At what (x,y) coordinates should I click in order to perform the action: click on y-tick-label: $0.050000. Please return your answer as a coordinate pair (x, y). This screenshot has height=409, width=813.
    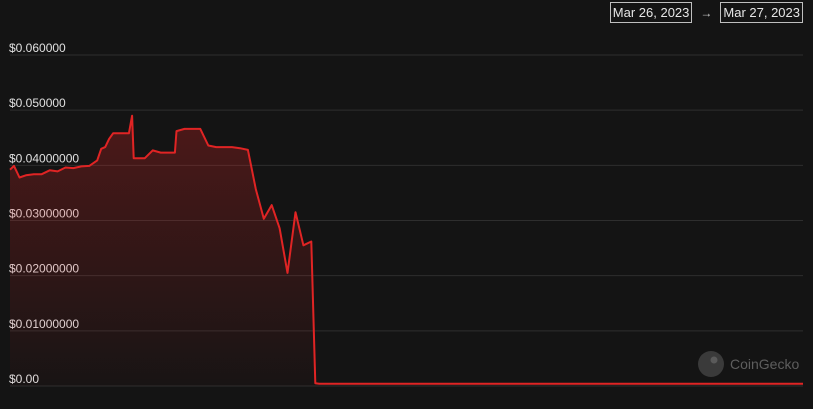
    Looking at the image, I should click on (37, 103).